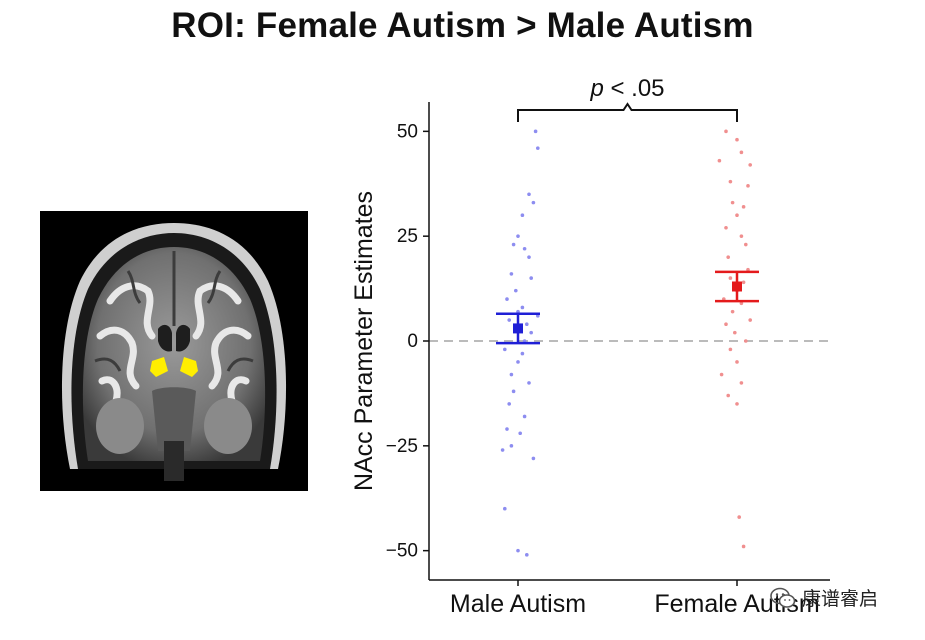 The height and width of the screenshot is (640, 925). I want to click on significance-bracket, so click(627, 112).